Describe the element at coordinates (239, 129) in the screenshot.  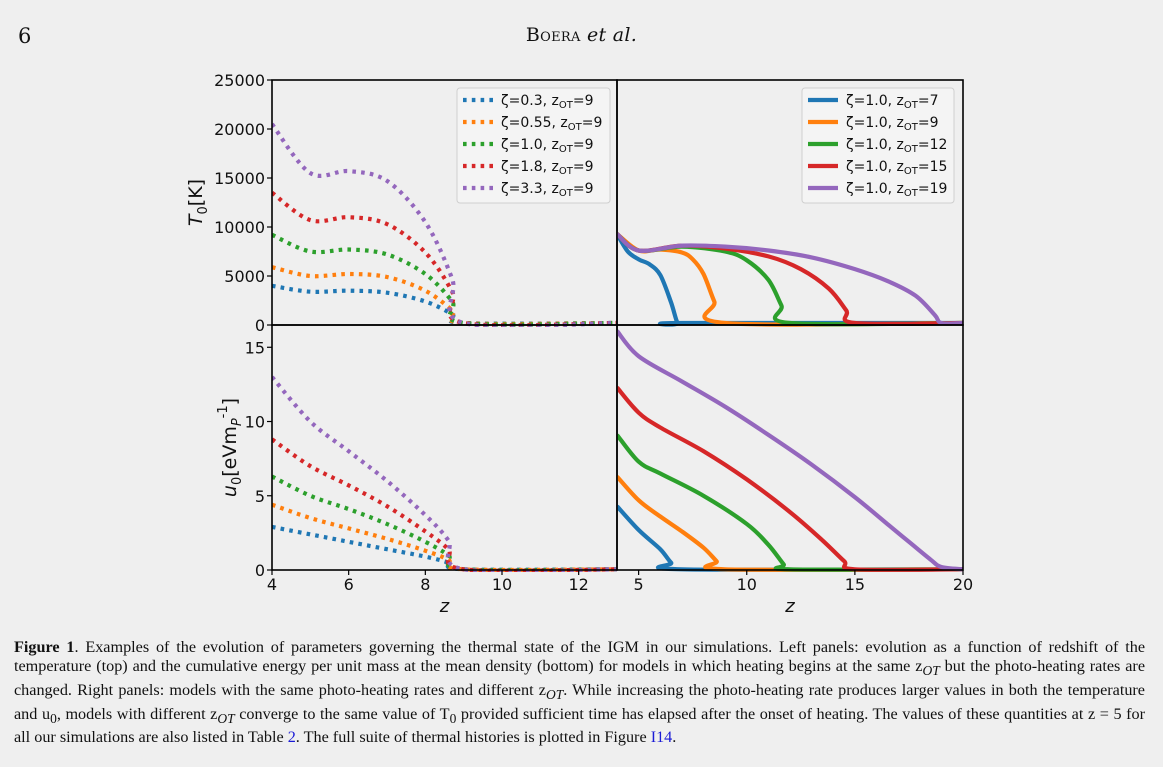
I see `y-tick-label: 20000` at that location.